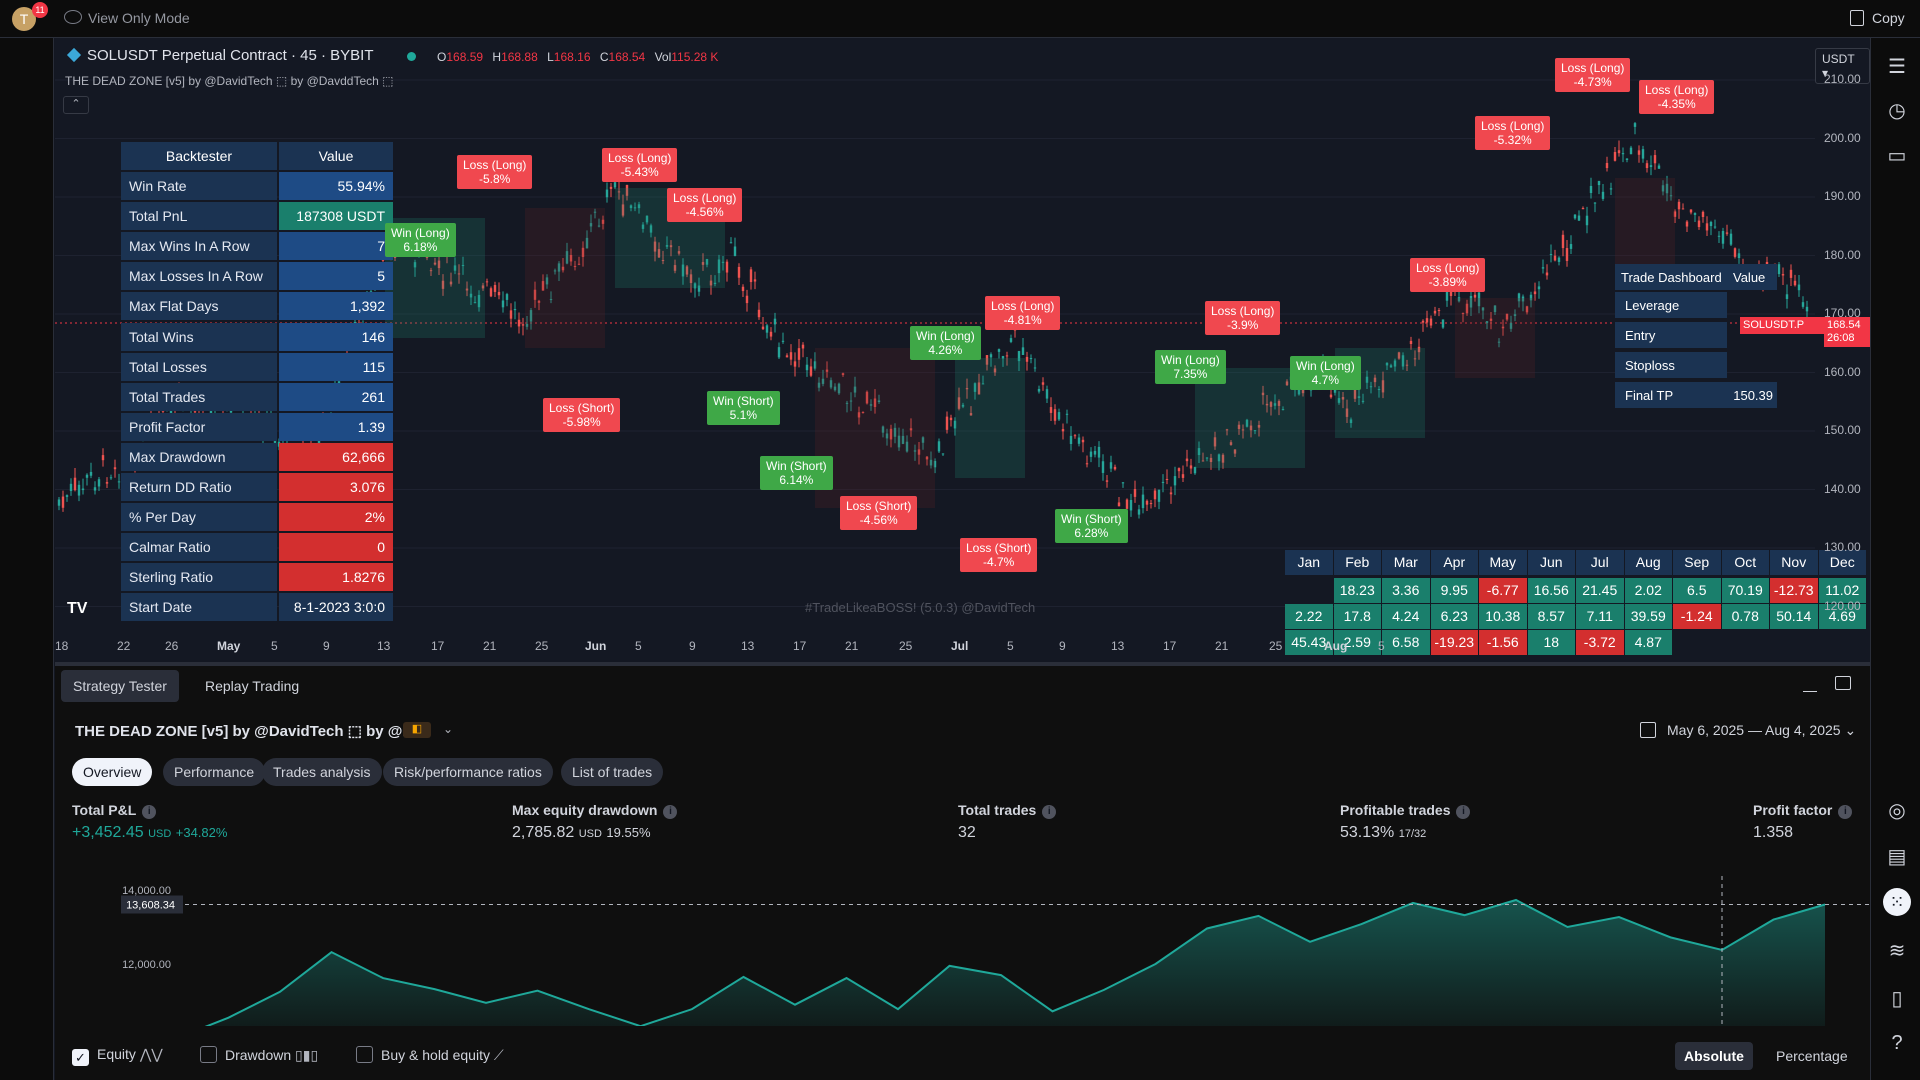  I want to click on subtab-list-of-trades: List of trades, so click(612, 772).